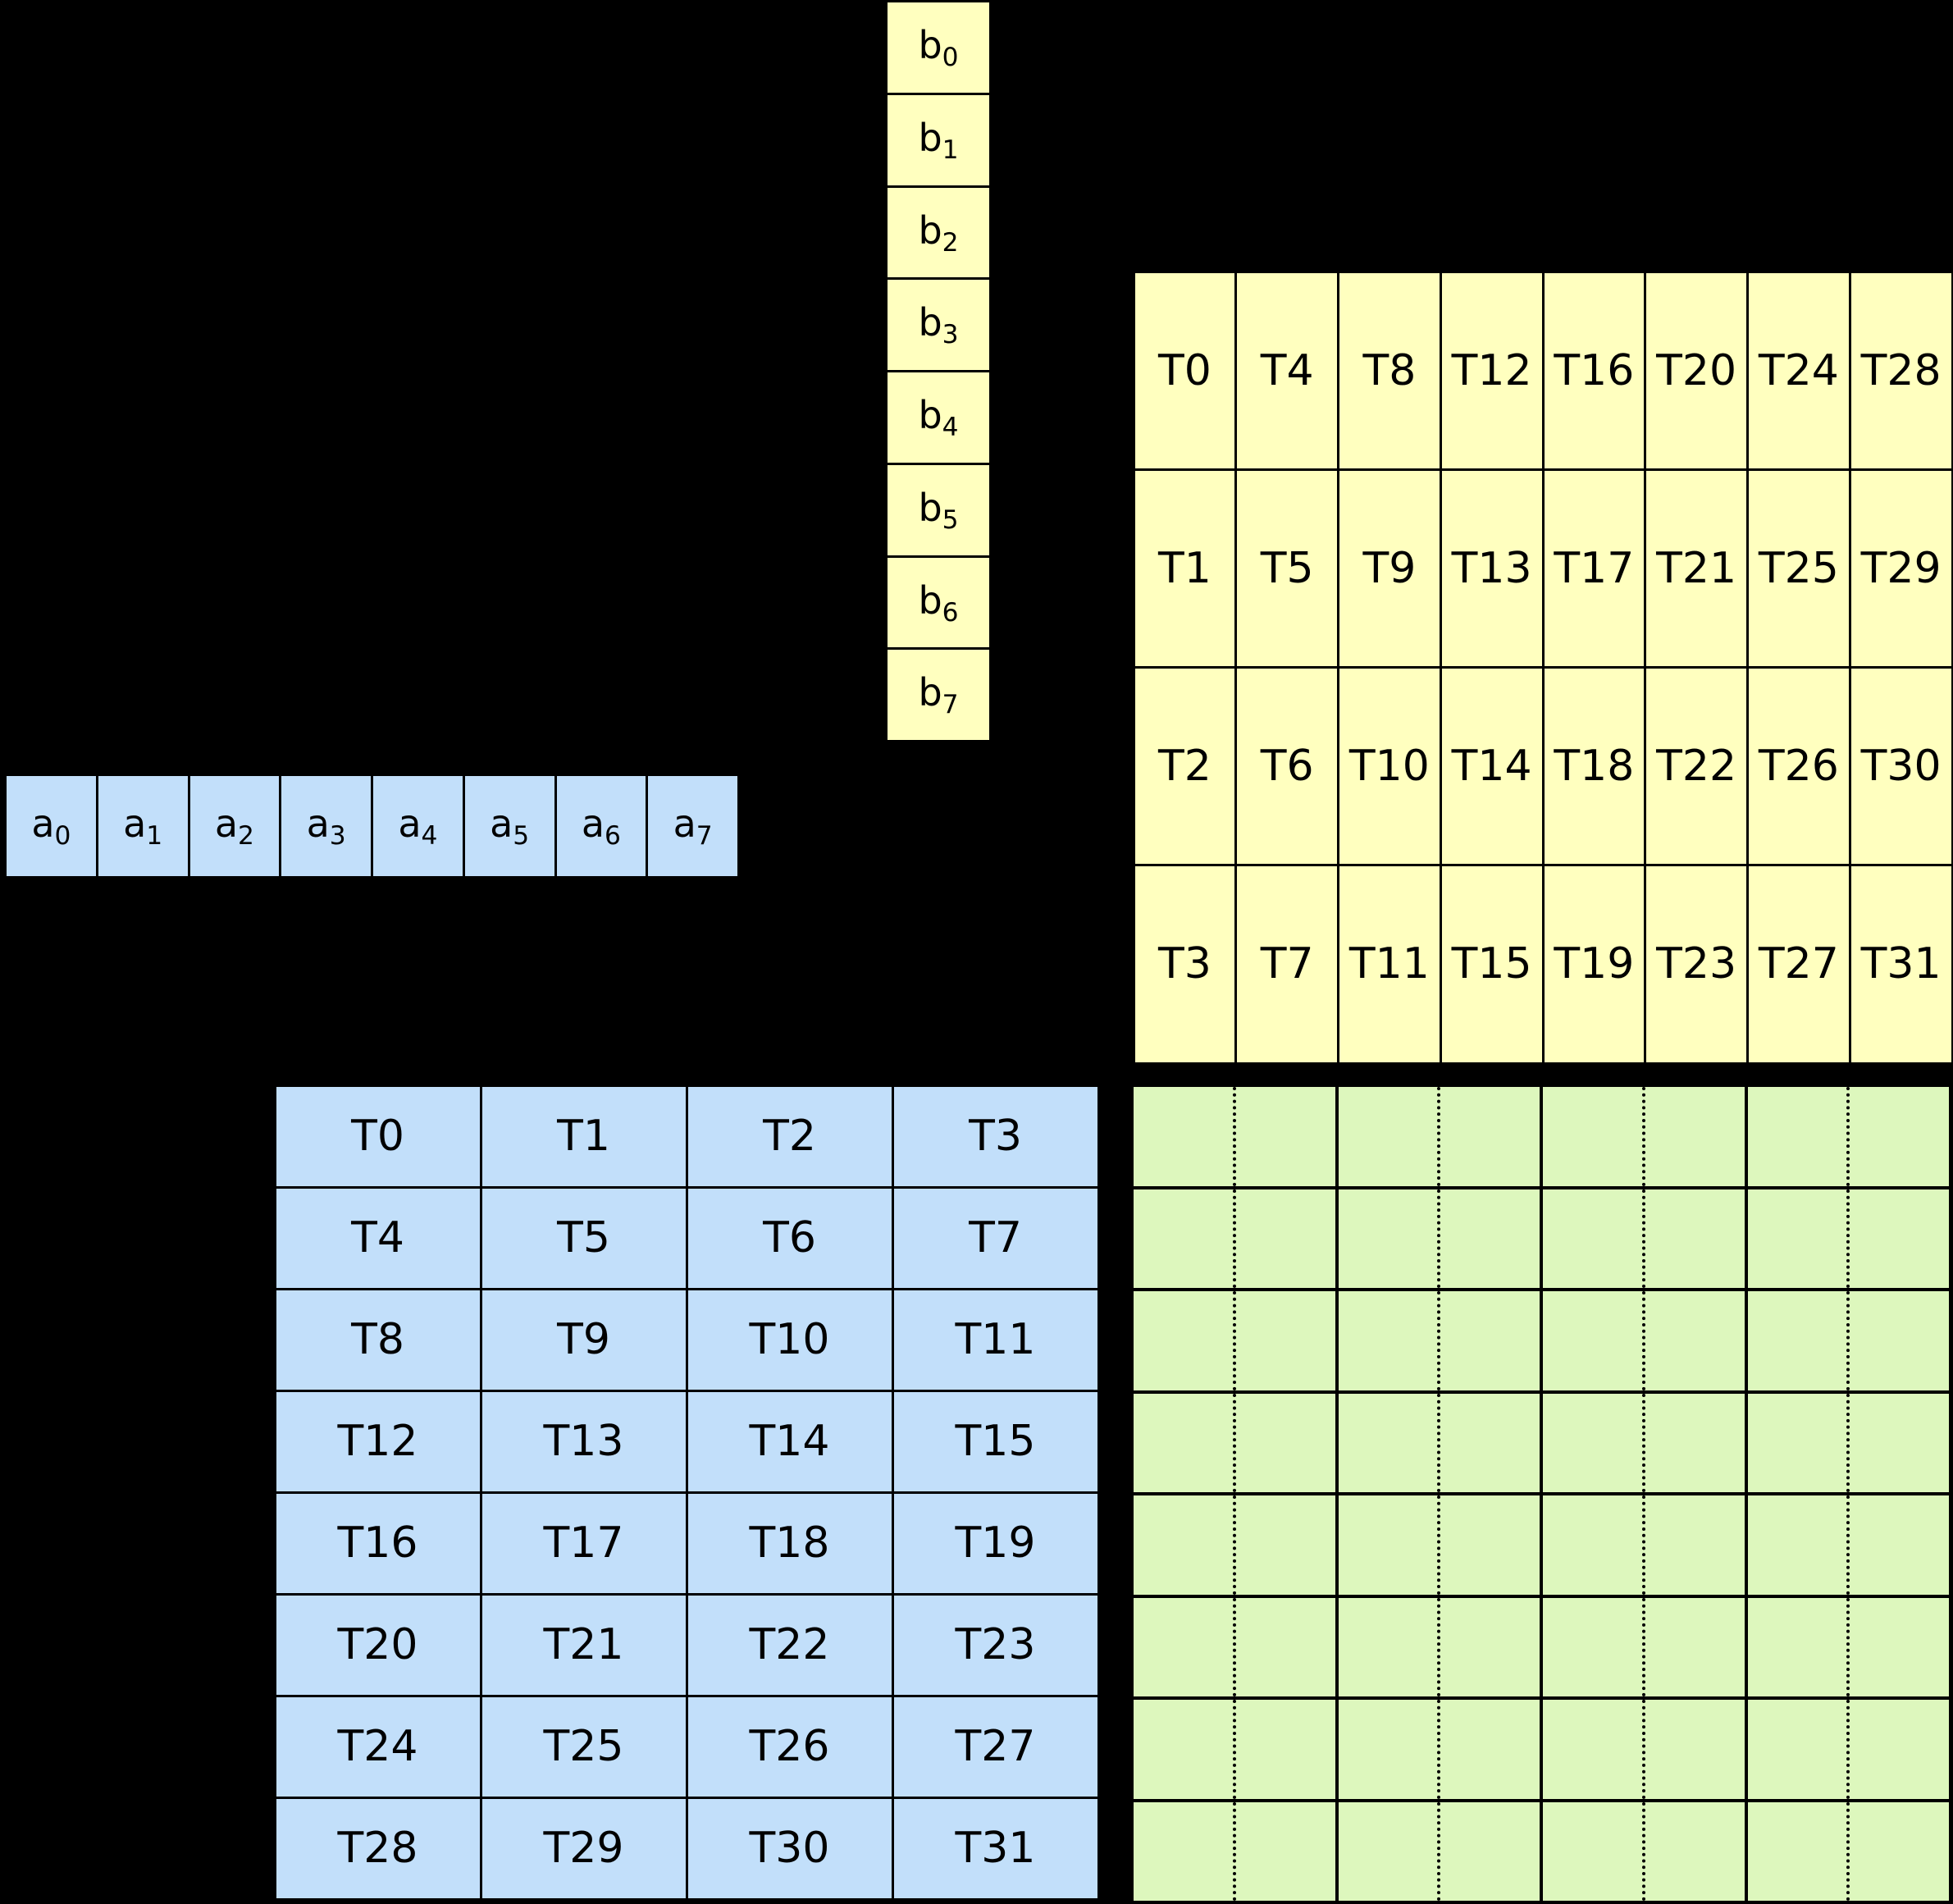  Describe the element at coordinates (995, 1645) in the screenshot. I see `thread-cell: T23` at that location.